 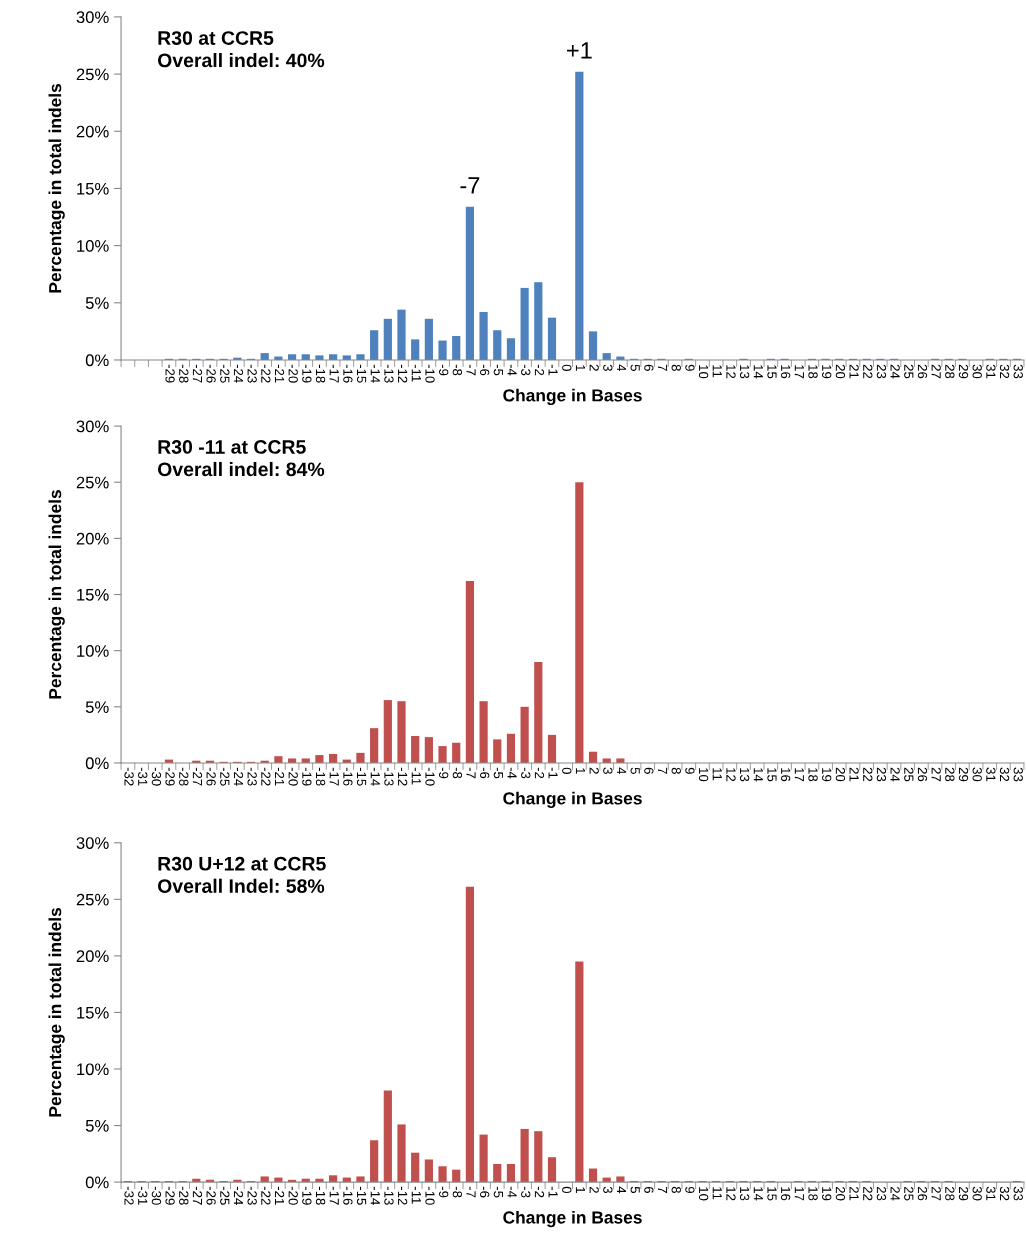 What do you see at coordinates (184, 1195) in the screenshot?
I see `x-tick-label: -28` at bounding box center [184, 1195].